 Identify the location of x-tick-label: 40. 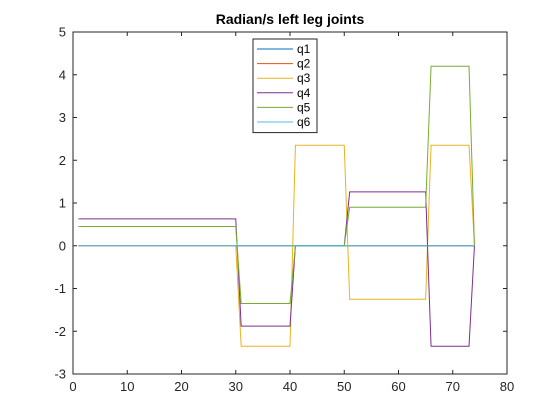
(290, 386).